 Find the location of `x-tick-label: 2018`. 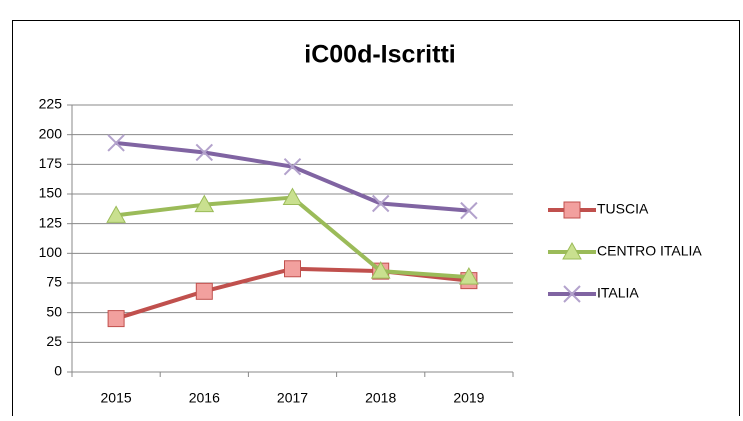

x-tick-label: 2018 is located at coordinates (380, 398).